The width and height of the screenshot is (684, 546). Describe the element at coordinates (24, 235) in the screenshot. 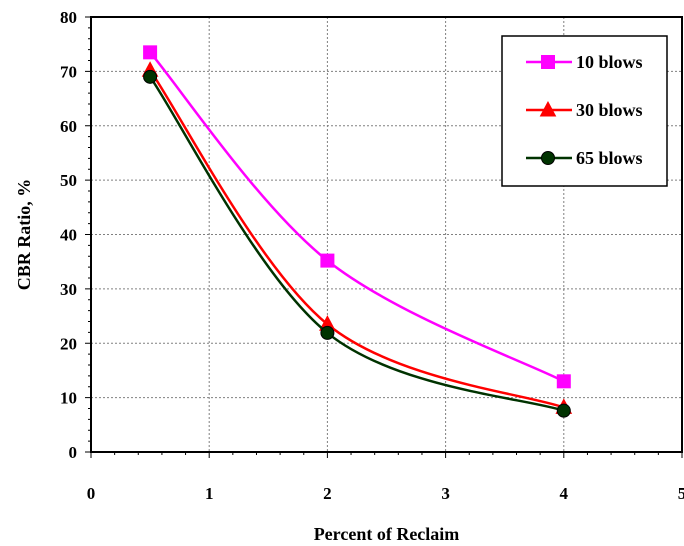

I see `y-axis-title: CBR Ratio, %` at that location.